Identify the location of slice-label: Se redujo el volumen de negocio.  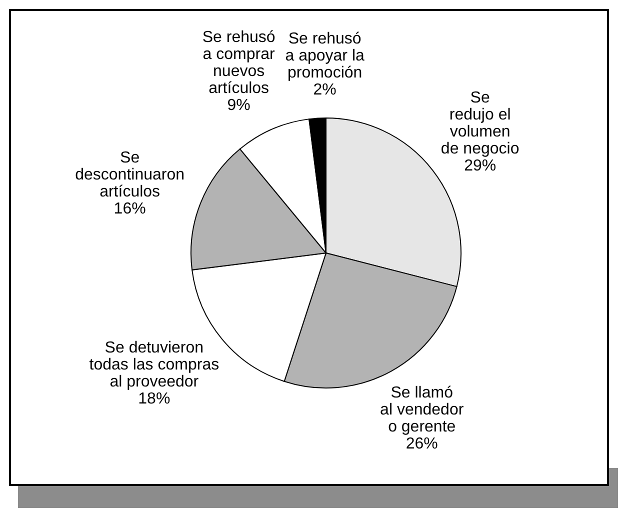
(480, 123).